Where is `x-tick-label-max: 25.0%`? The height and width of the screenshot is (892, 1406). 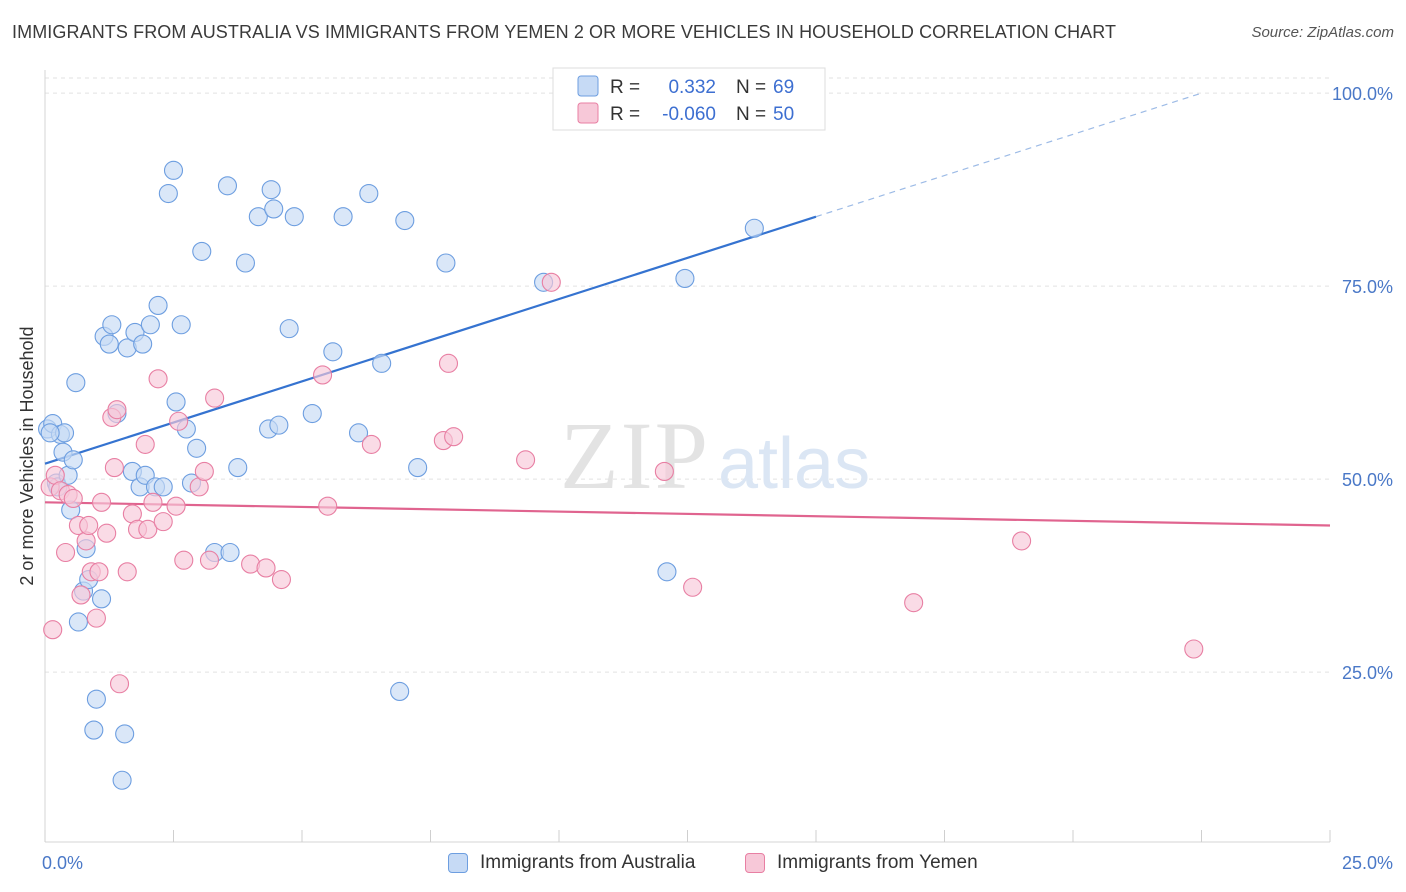 x-tick-label-max: 25.0% is located at coordinates (1367, 863).